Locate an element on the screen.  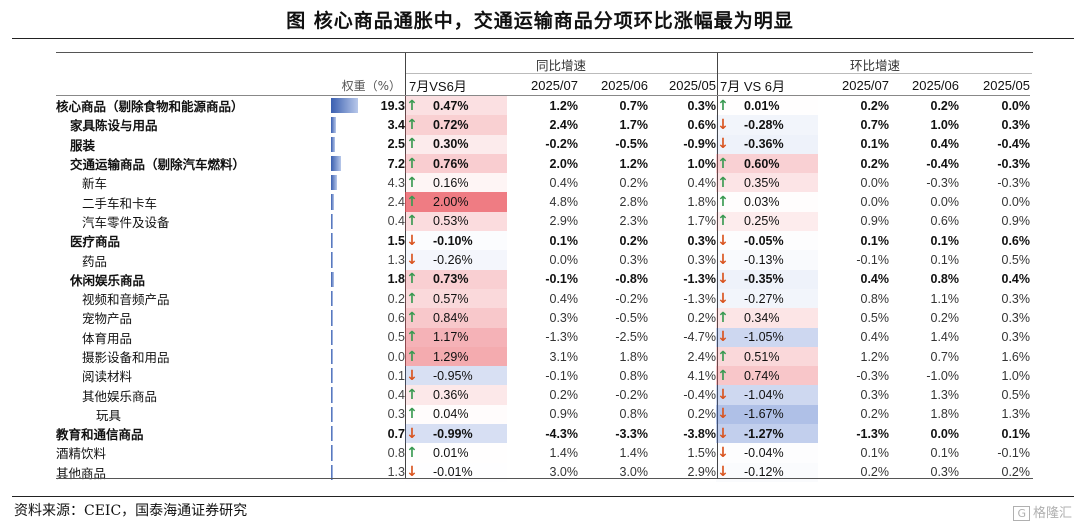
yoy-diff-value: -0.95% is located at coordinates (453, 375).